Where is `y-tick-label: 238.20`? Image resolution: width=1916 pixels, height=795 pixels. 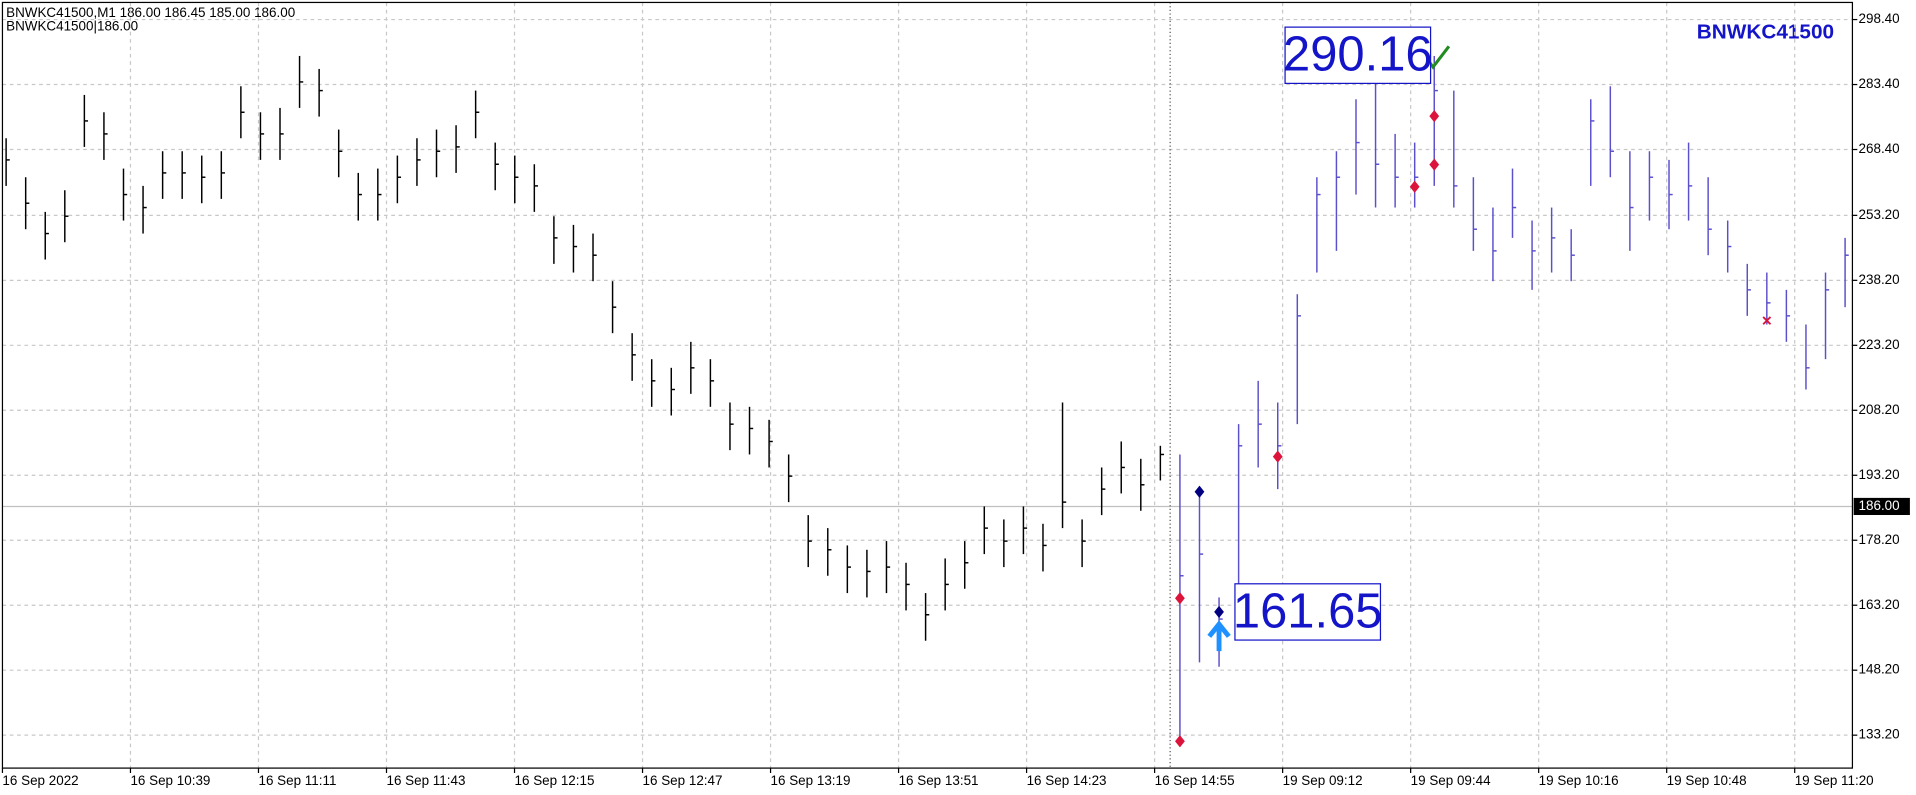 y-tick-label: 238.20 is located at coordinates (1879, 279).